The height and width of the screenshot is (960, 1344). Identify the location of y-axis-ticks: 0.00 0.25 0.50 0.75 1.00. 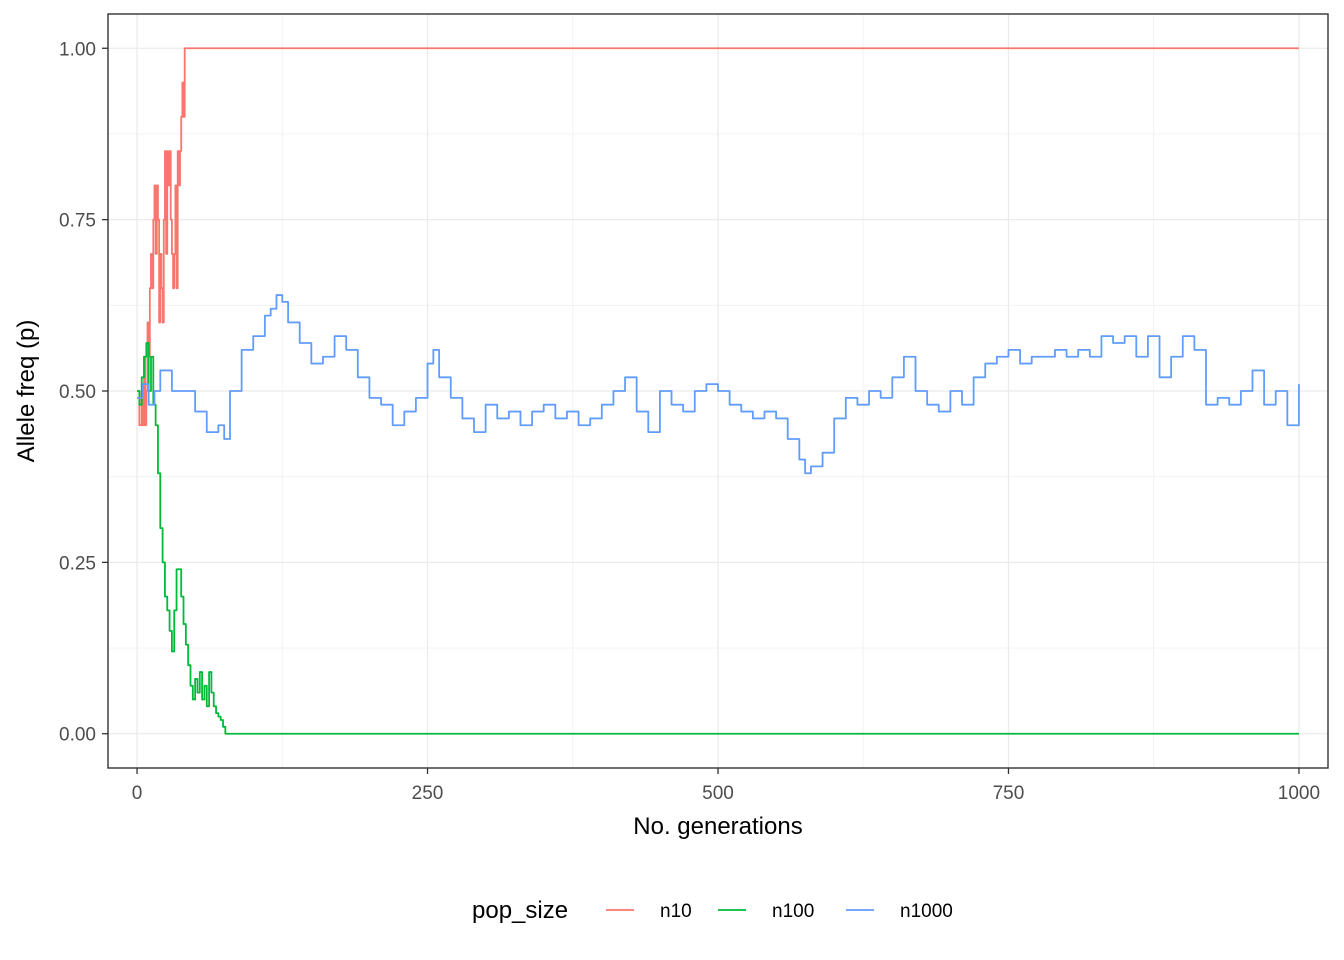
(83, 392).